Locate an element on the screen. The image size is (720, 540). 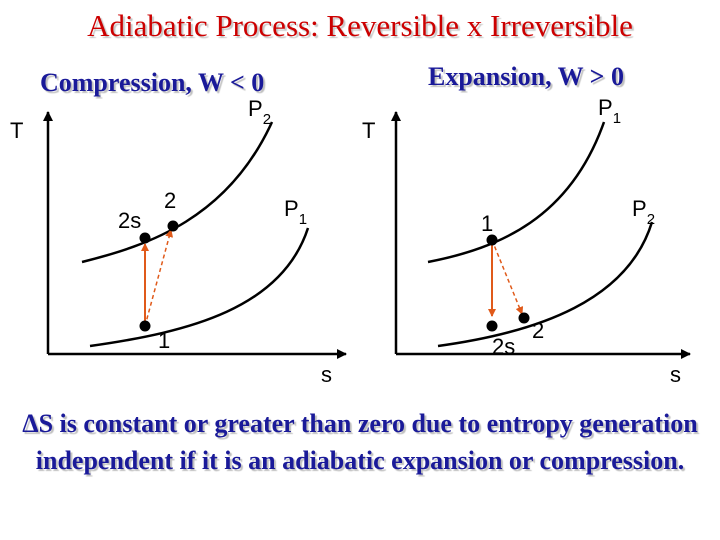
expansion-heading: Expansion, W > 0 is located at coordinates (526, 76).